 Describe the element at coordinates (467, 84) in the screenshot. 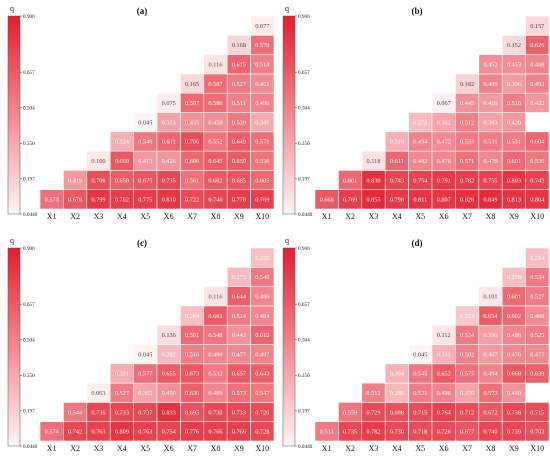

I see `cell-value-label: 0.182` at that location.